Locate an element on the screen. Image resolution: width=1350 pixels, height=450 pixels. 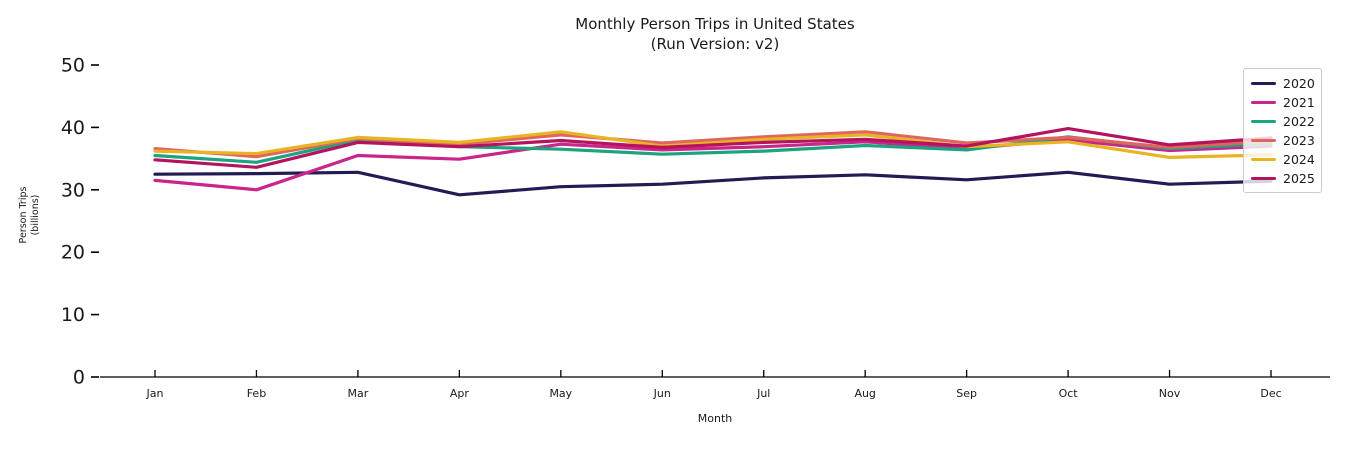
x-tick-label-May: May is located at coordinates (560, 393).